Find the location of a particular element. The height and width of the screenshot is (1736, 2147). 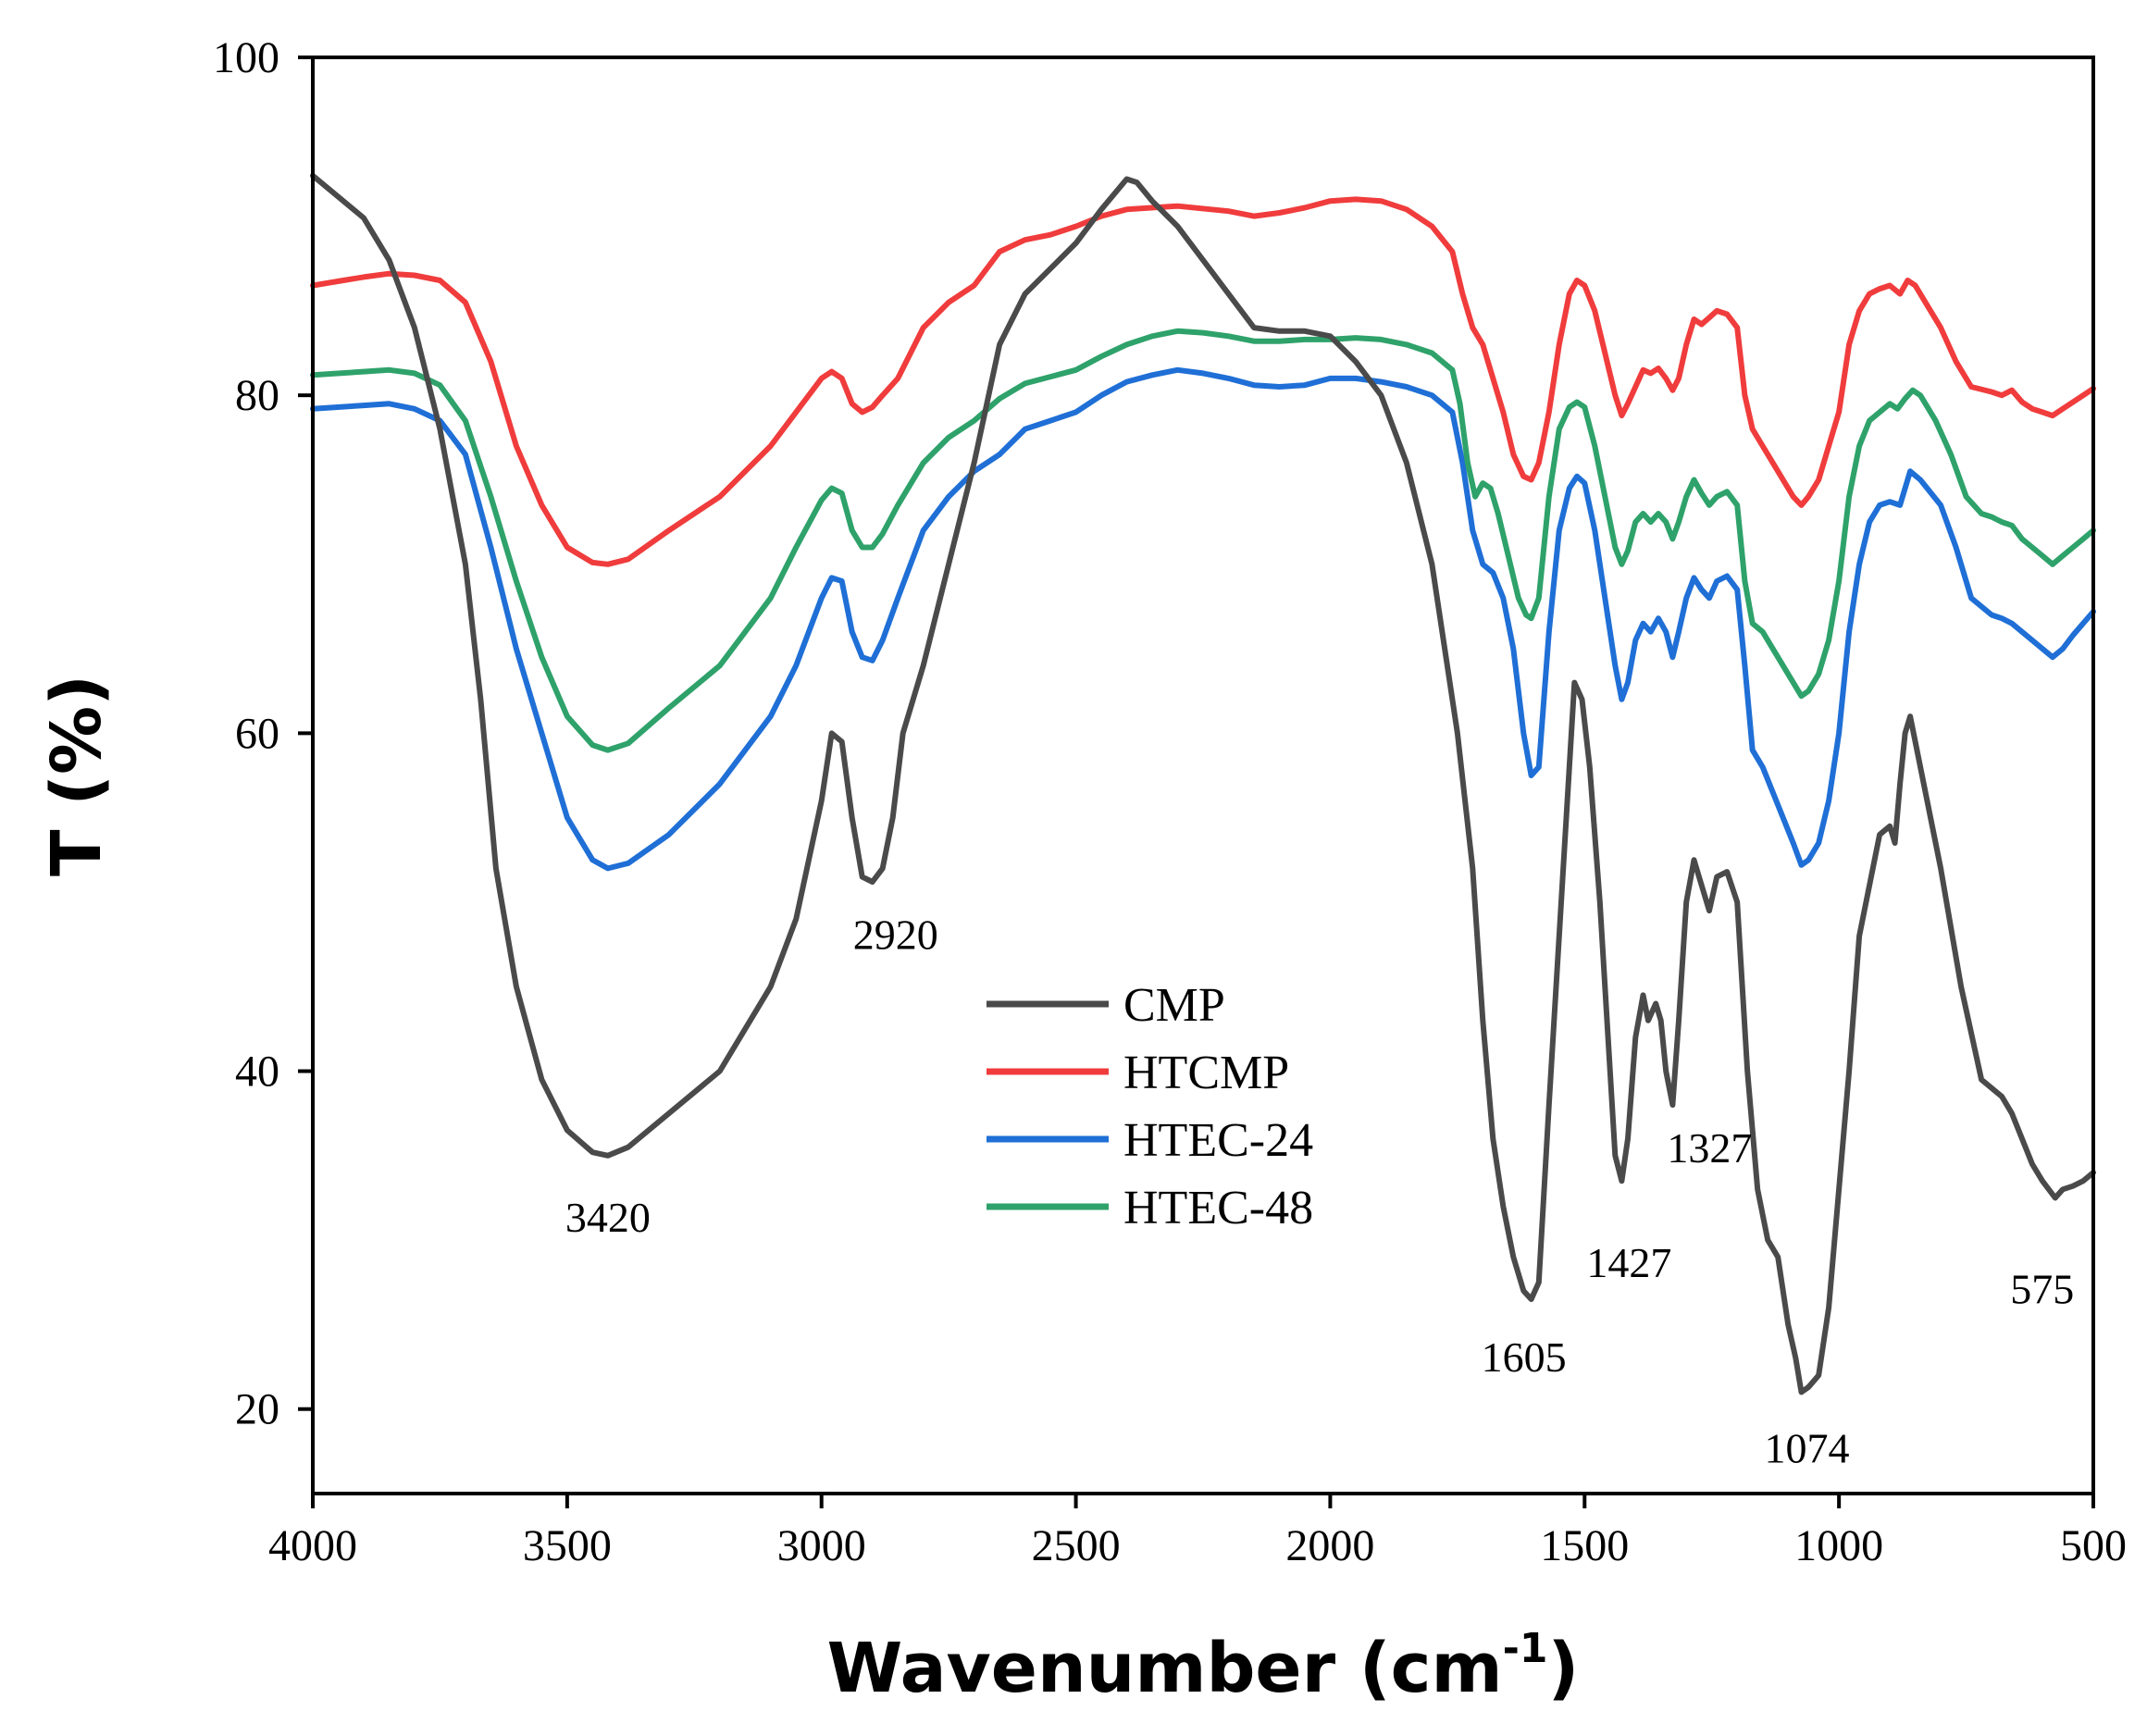

y-axis-title: T (%) is located at coordinates (77, 775).